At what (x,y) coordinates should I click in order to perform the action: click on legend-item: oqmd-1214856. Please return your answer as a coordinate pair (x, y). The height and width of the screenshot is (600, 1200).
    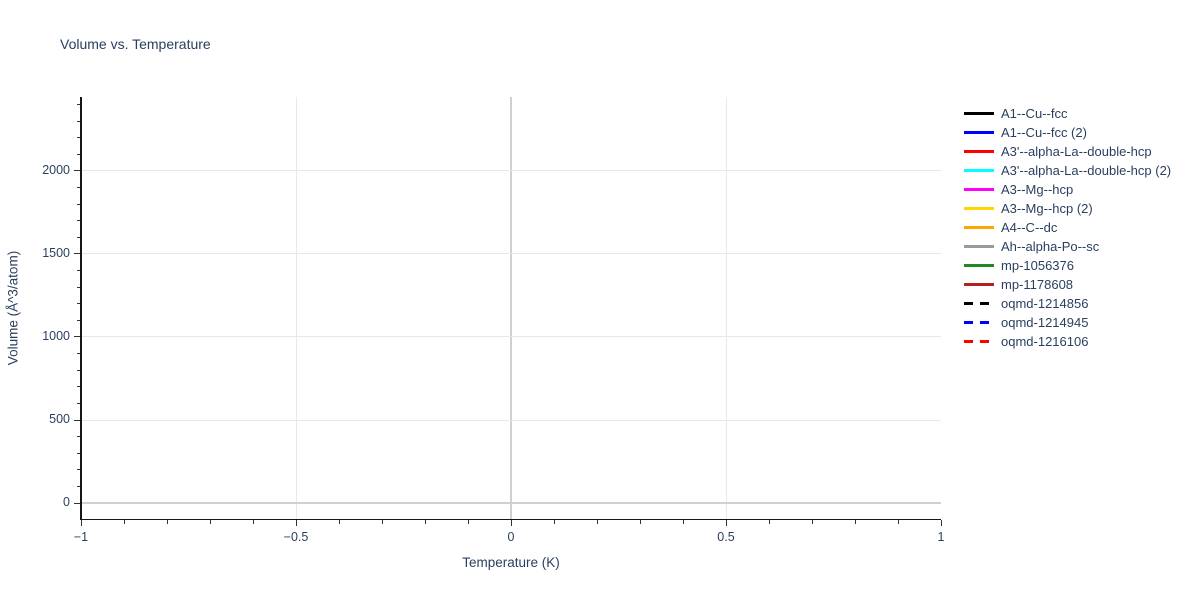
    Looking at the image, I should click on (1067, 303).